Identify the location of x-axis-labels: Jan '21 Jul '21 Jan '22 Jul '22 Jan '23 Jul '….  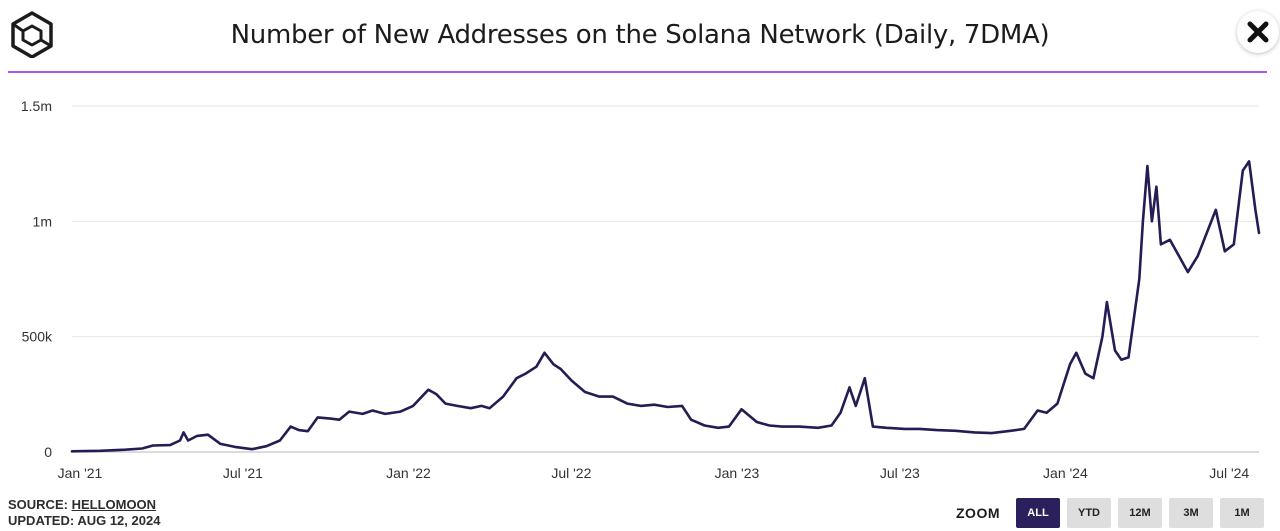
(654, 473).